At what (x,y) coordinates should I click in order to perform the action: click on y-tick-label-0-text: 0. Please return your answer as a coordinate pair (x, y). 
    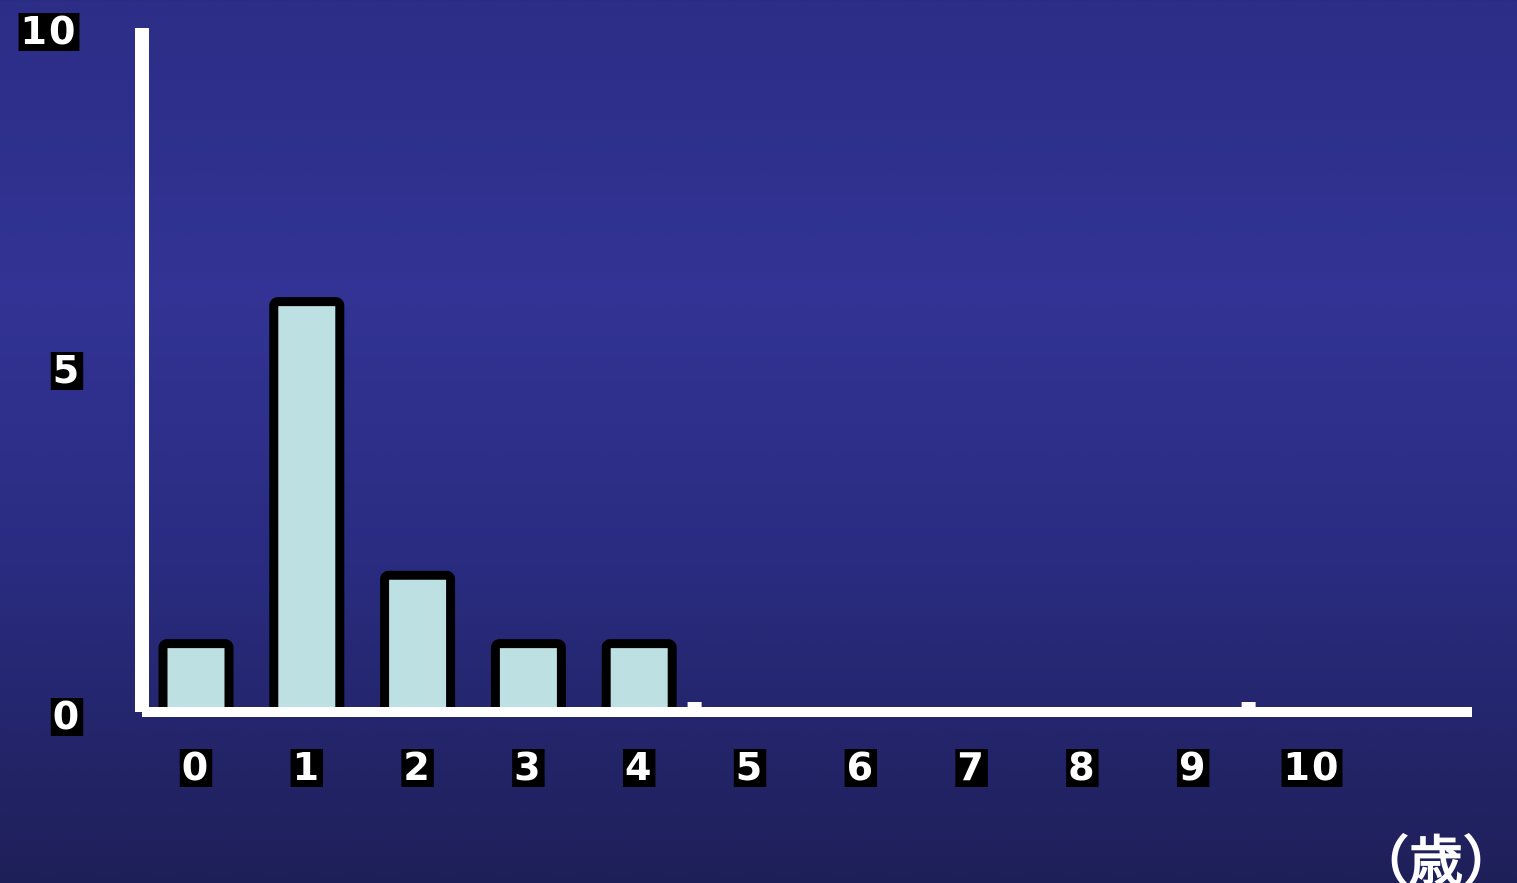
    Looking at the image, I should click on (67, 716).